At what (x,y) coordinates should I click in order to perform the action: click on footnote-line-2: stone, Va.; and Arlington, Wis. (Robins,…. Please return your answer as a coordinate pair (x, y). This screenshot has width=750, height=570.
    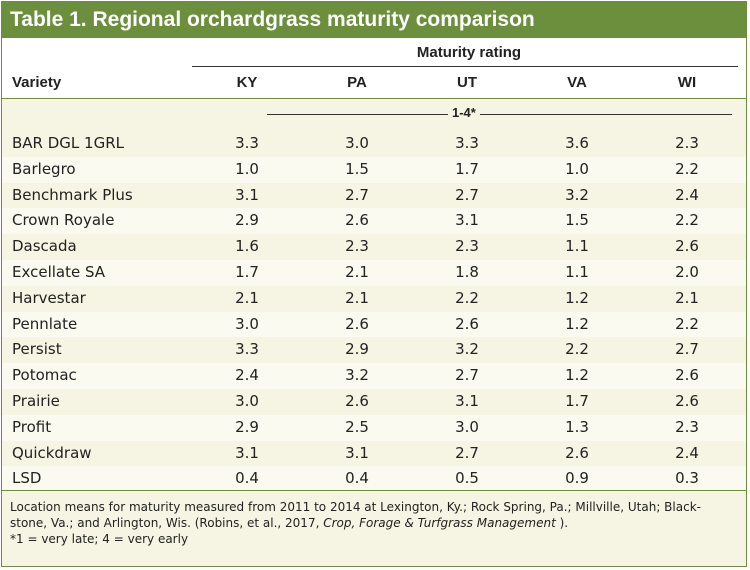
    Looking at the image, I should click on (374, 523).